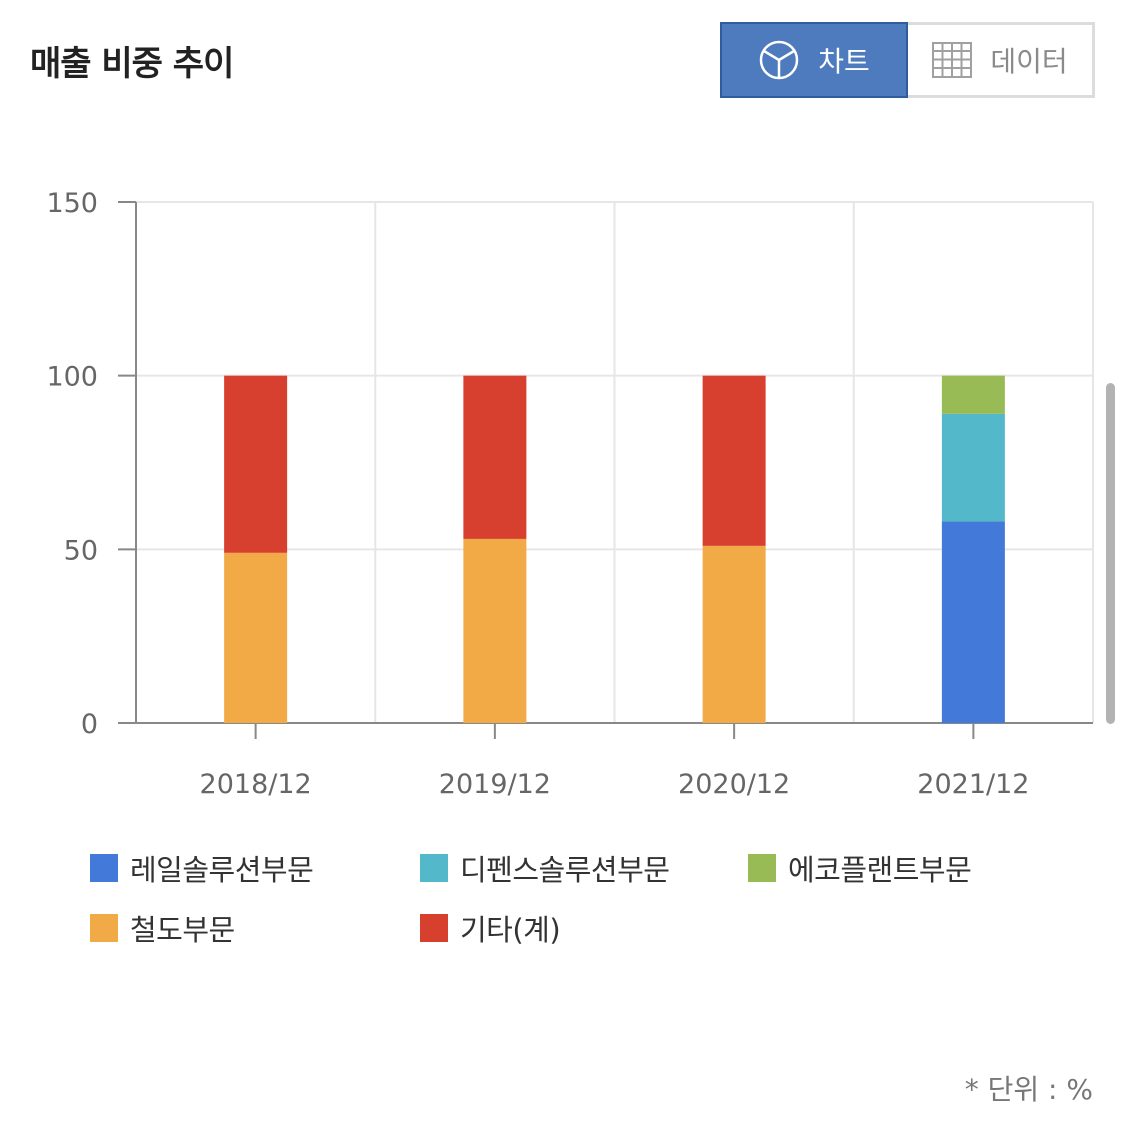  I want to click on chart-view-button: 차트, so click(814, 60).